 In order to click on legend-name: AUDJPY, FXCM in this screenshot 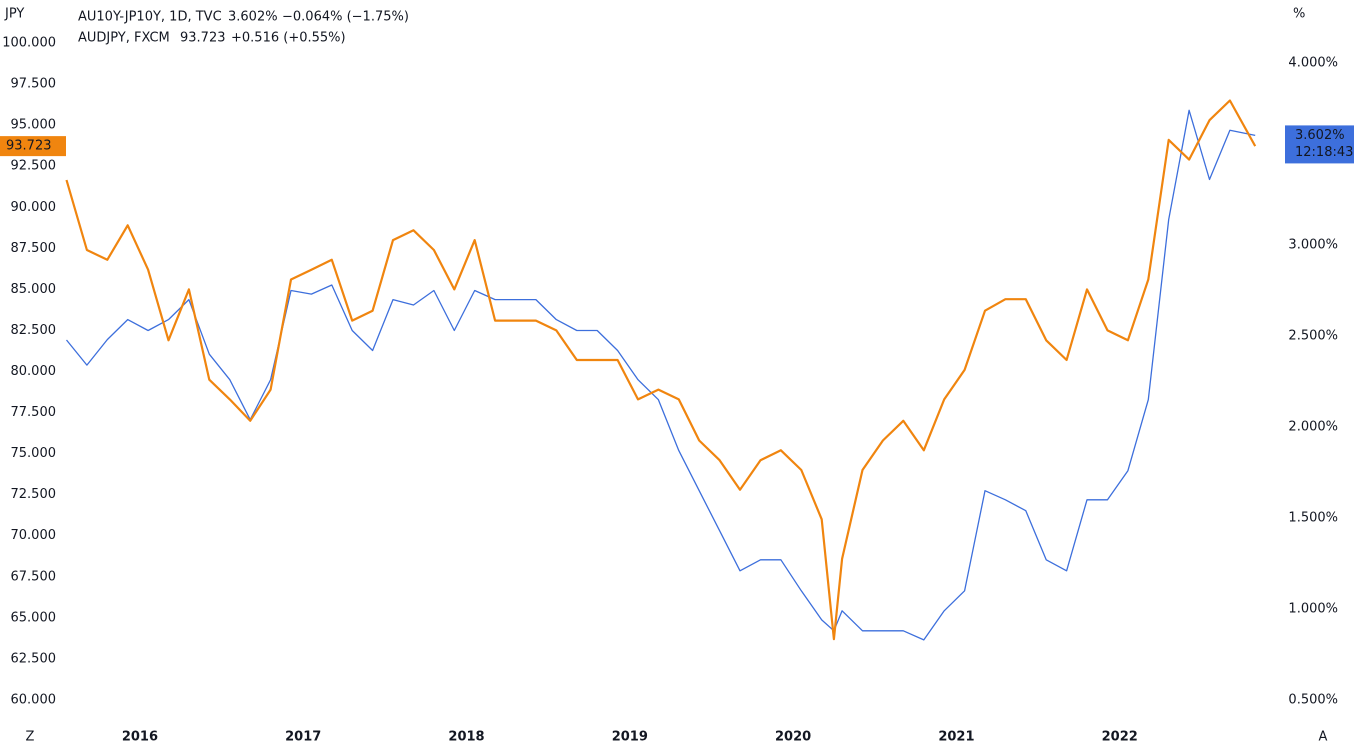, I will do `click(124, 38)`.